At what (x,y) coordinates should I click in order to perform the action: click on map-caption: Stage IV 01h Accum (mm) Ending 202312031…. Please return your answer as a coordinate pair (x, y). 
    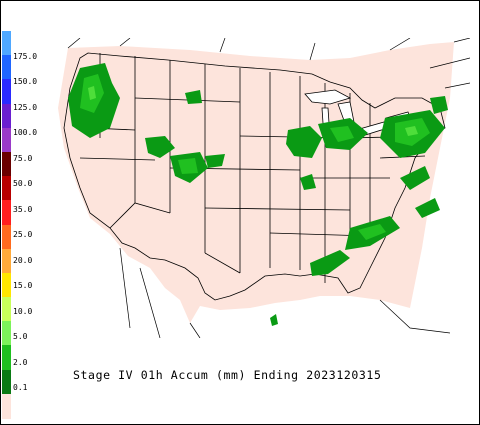
    Looking at the image, I should click on (227, 375).